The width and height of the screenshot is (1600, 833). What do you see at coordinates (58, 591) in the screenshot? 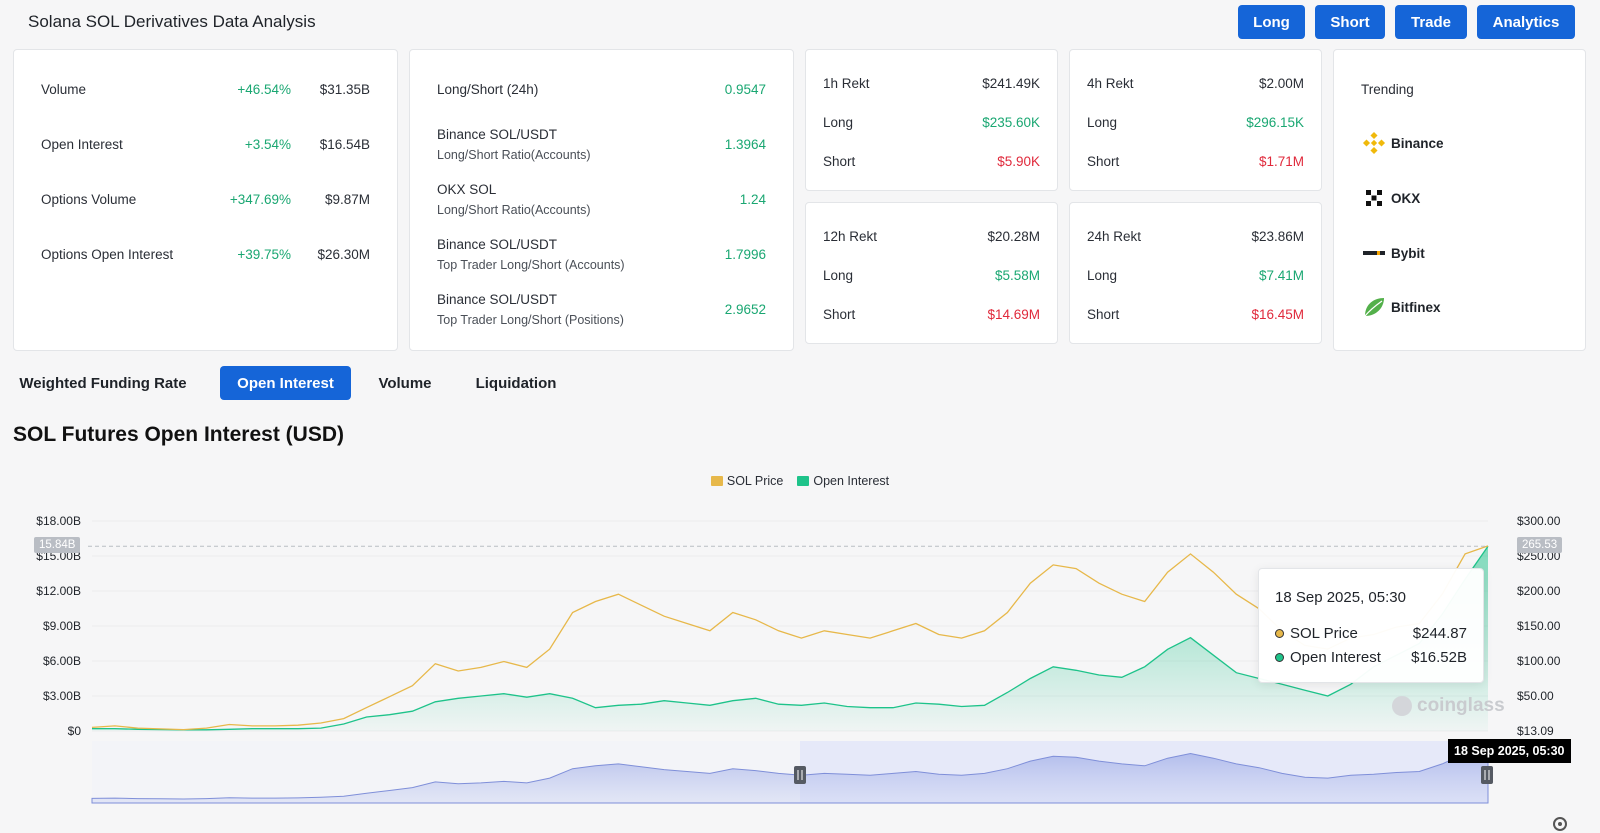
I see `y-left-tick-label: $12.00B` at bounding box center [58, 591].